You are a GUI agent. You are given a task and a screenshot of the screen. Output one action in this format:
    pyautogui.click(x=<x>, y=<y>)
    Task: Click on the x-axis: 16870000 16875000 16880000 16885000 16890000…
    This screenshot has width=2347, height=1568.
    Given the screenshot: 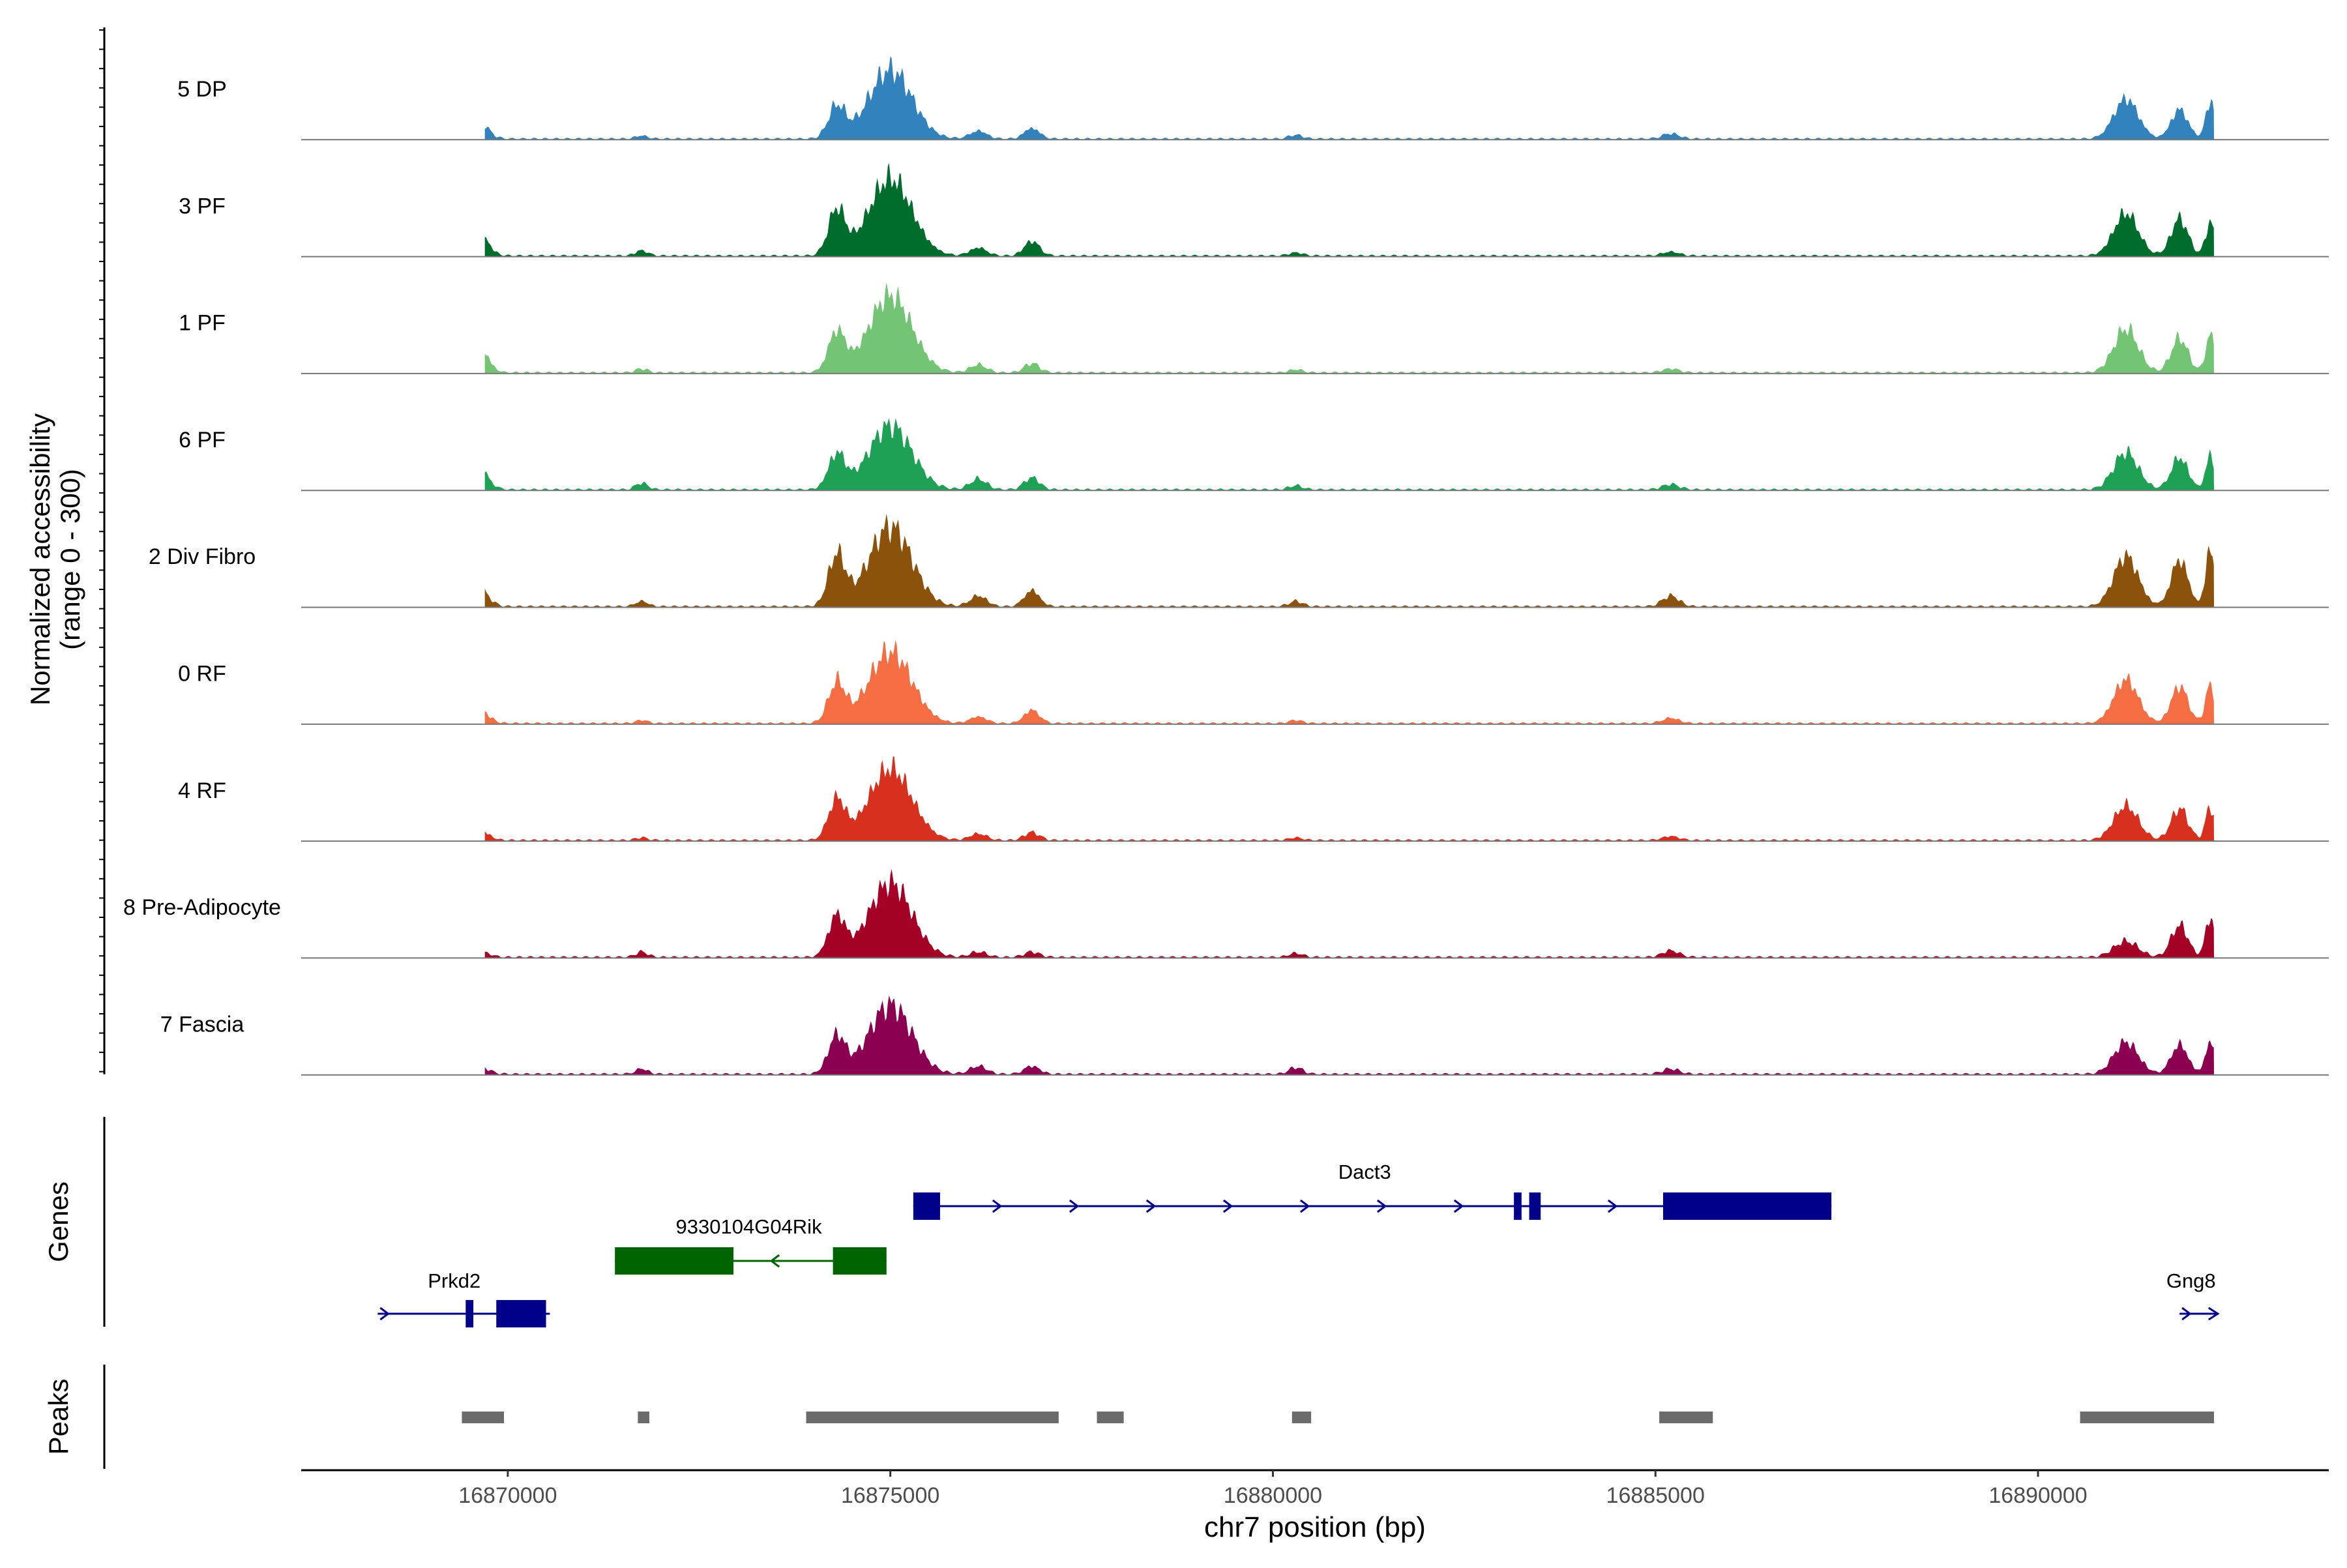 What is the action you would take?
    pyautogui.click(x=1315, y=1506)
    